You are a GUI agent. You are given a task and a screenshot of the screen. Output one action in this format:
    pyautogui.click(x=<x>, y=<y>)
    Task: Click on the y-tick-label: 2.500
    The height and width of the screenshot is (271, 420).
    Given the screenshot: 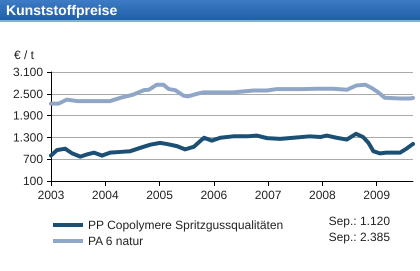 What is the action you would take?
    pyautogui.click(x=28, y=93)
    